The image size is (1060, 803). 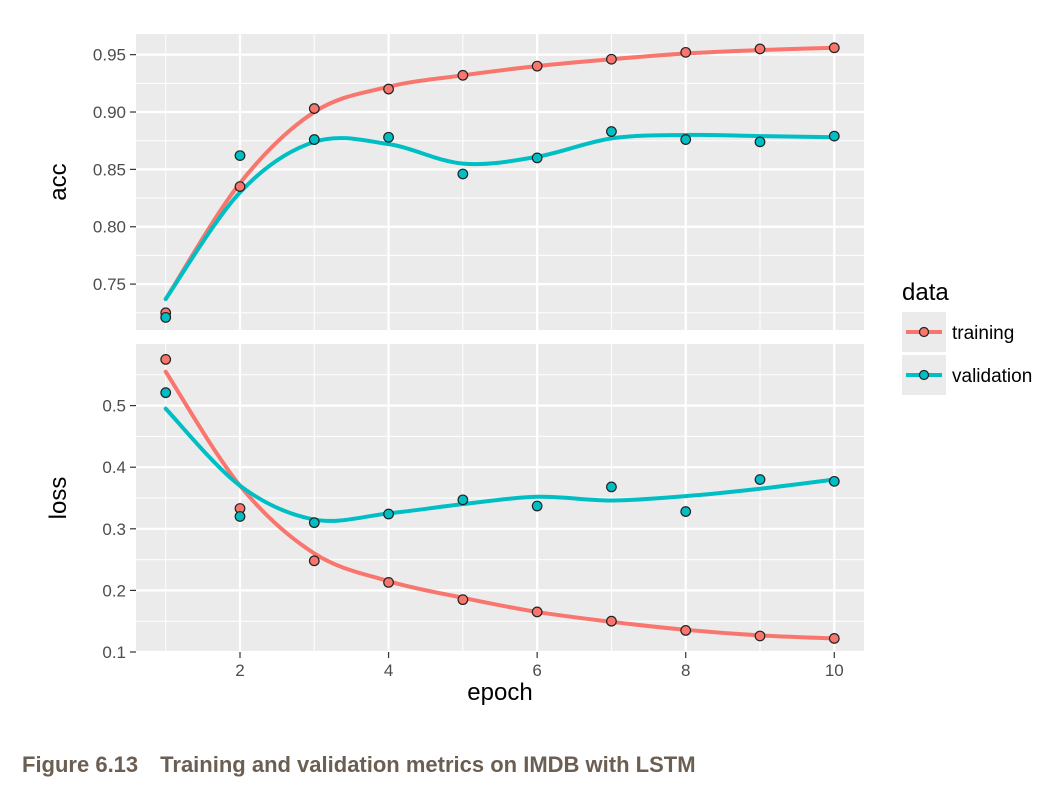 What do you see at coordinates (114, 529) in the screenshot?
I see `y-tick-label: 0.3` at bounding box center [114, 529].